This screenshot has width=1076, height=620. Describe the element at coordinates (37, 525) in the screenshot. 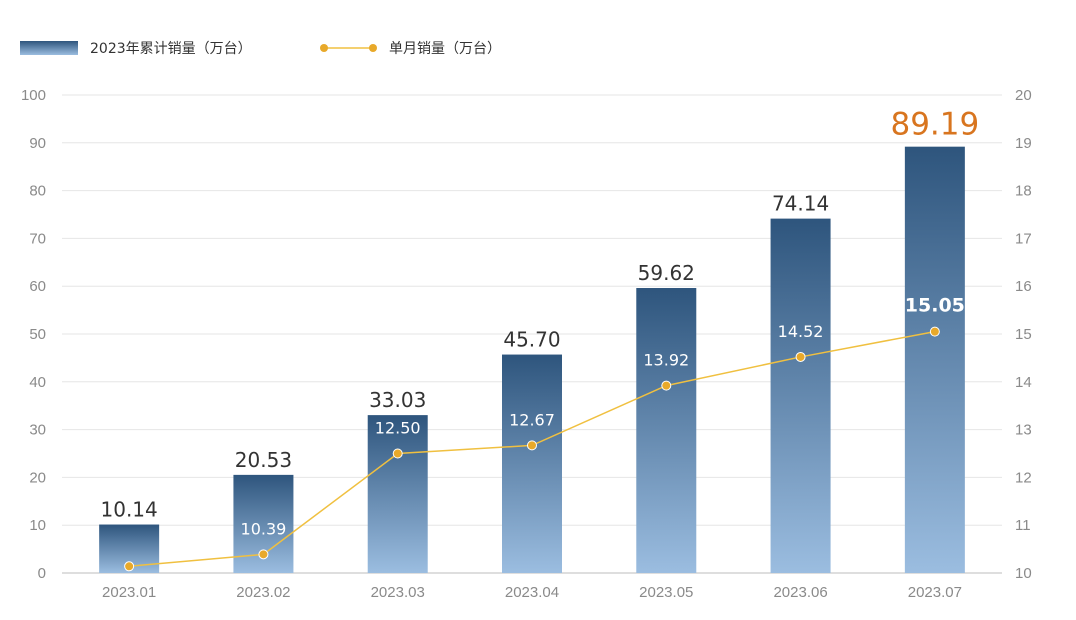

I see `y-left-tick-label: 10` at that location.